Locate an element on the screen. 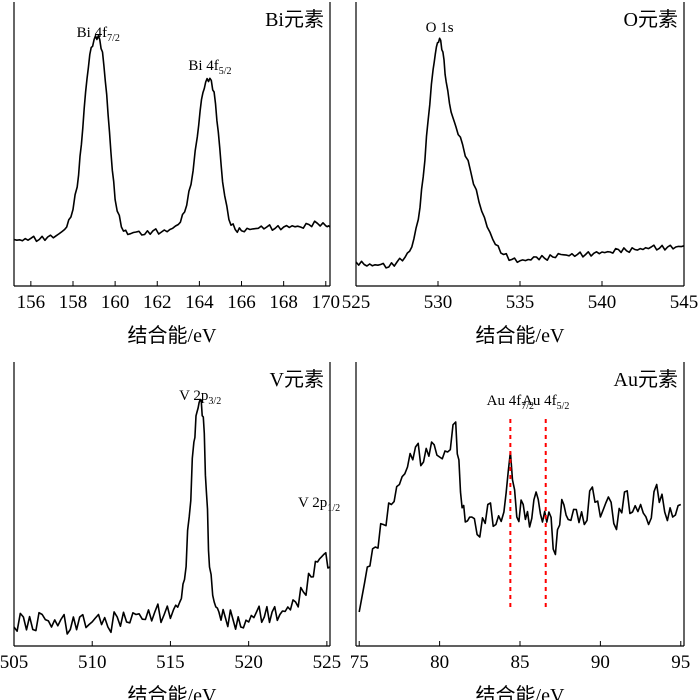 The height and width of the screenshot is (700, 700). x-tick-label: 80 is located at coordinates (439, 662).